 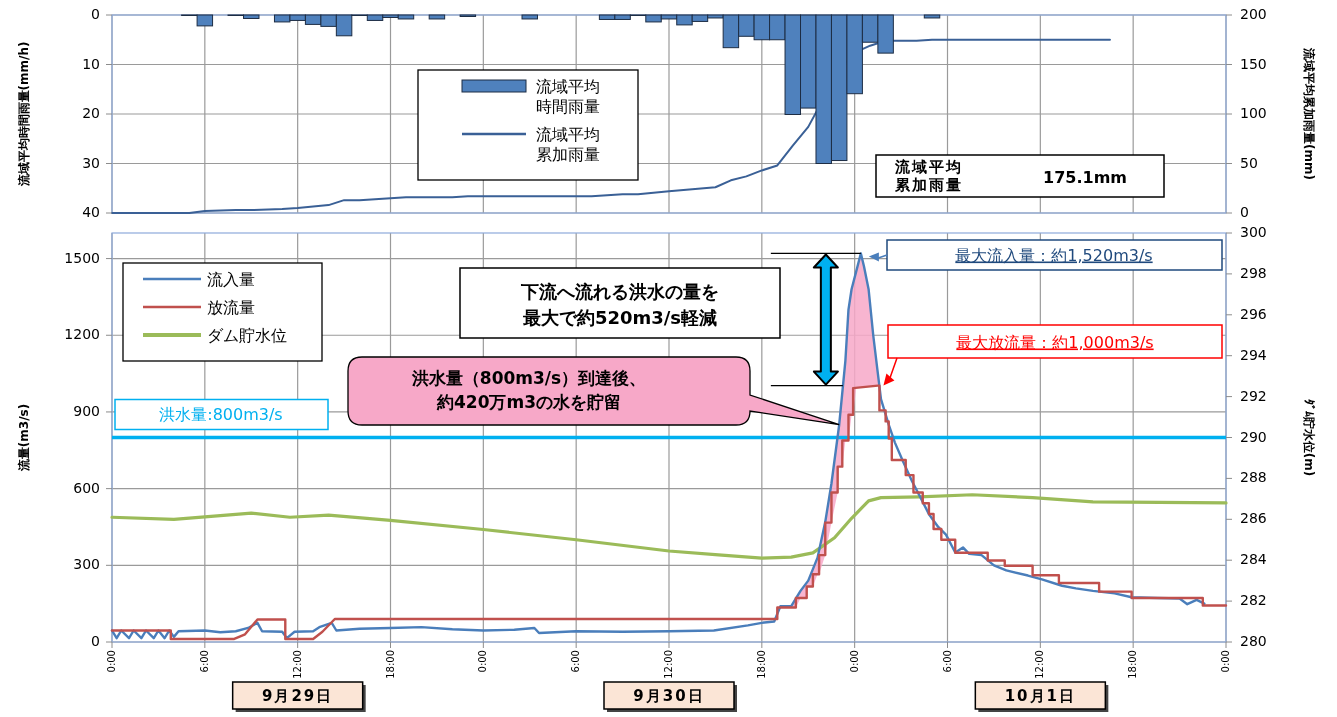 What do you see at coordinates (1253, 641) in the screenshot?
I see `y2-tick-label: 280` at bounding box center [1253, 641].